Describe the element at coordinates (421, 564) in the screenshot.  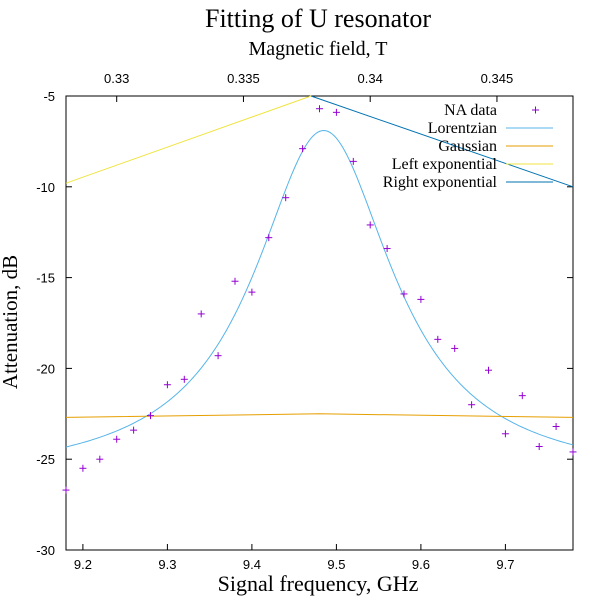
I see `x-tick-label: 9.6` at that location.